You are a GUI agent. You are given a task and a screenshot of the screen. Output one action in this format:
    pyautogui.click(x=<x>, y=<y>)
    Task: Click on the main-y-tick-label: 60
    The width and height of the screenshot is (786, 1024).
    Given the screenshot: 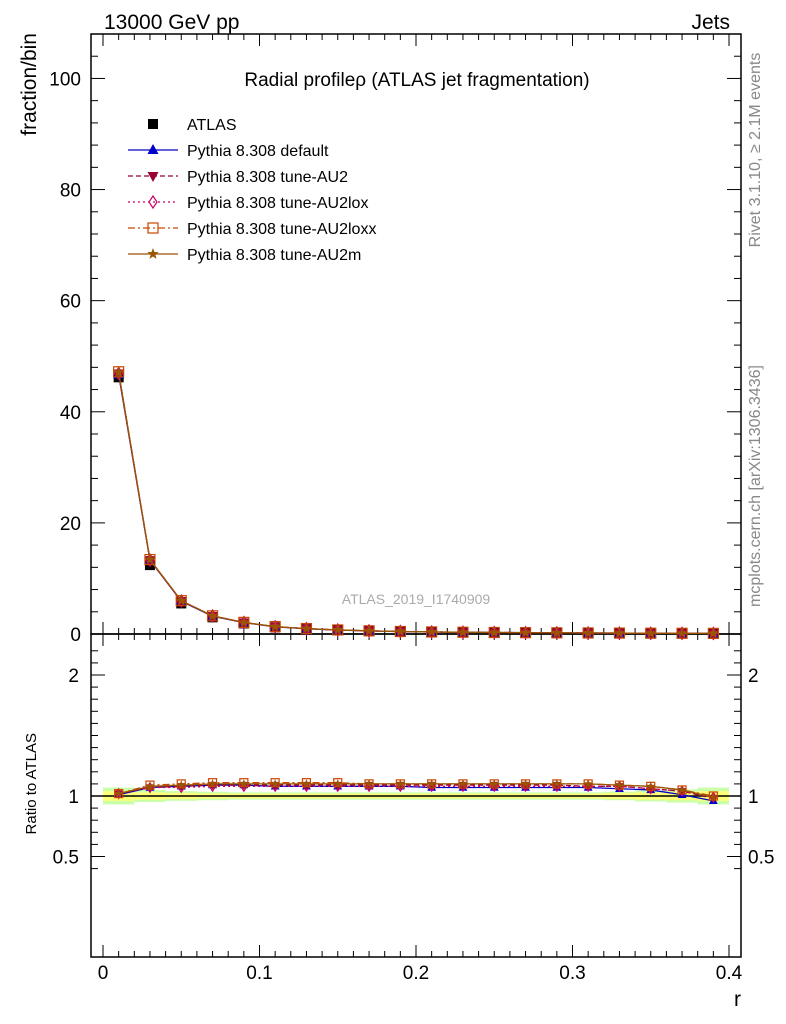 What is the action you would take?
    pyautogui.click(x=70, y=302)
    